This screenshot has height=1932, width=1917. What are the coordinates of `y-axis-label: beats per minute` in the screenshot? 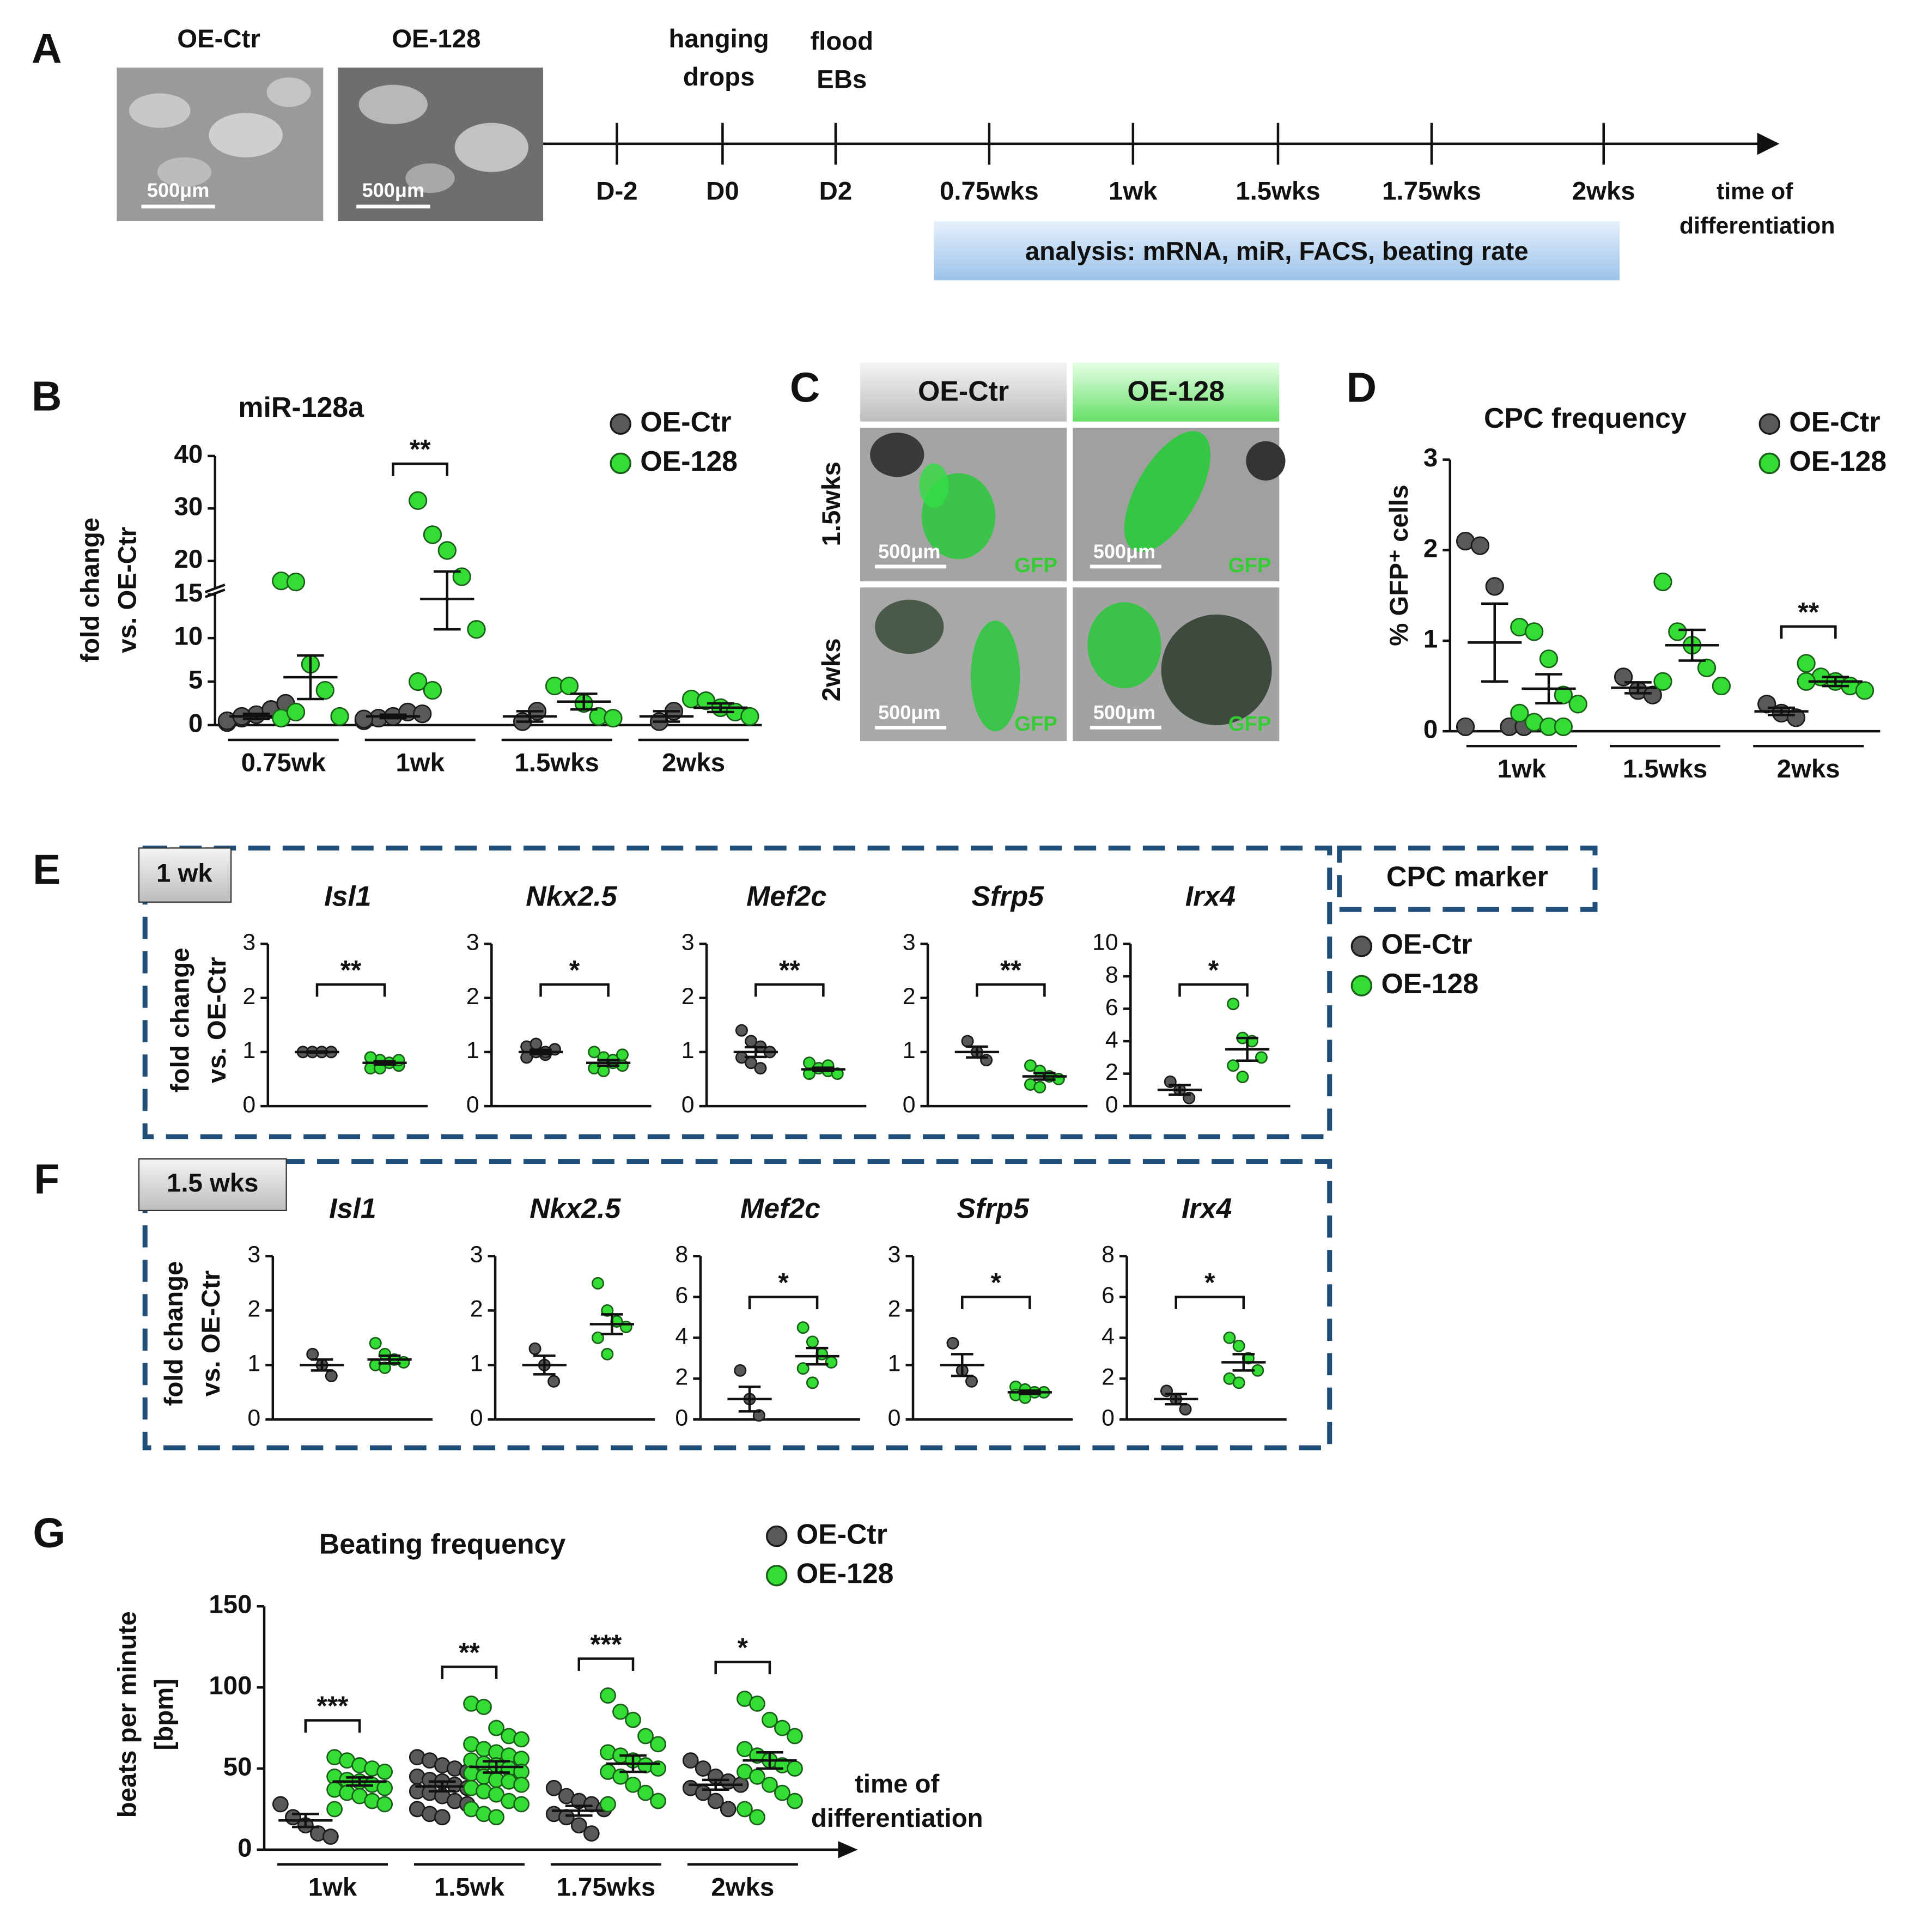 It's located at (128, 1715).